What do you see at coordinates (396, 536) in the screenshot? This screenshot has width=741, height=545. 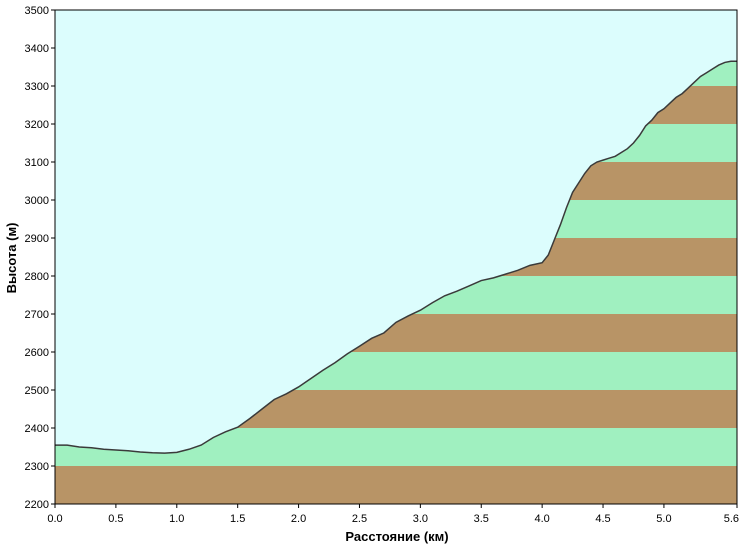 I see `x-axis-label: Расстояние (км)` at bounding box center [396, 536].